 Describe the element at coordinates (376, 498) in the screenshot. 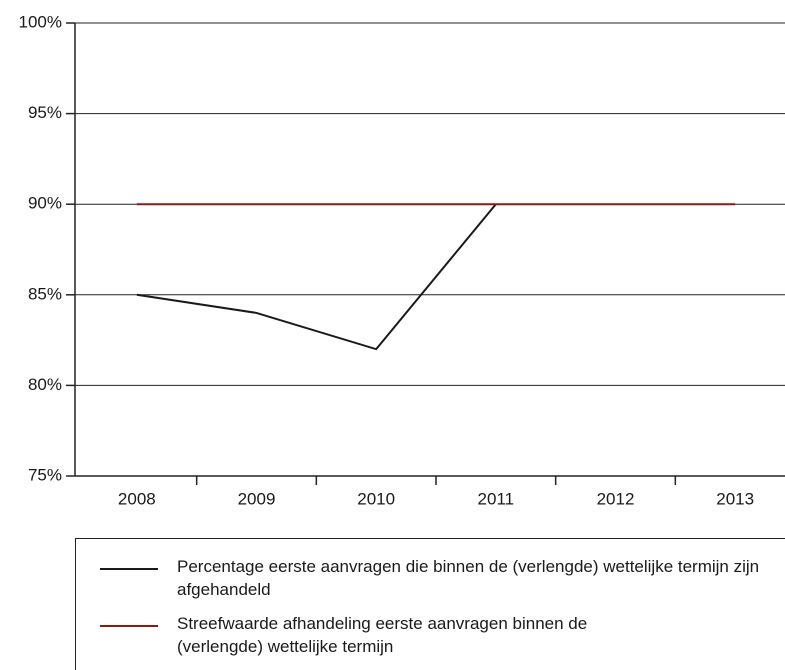

I see `x-tick-label: 2010` at that location.